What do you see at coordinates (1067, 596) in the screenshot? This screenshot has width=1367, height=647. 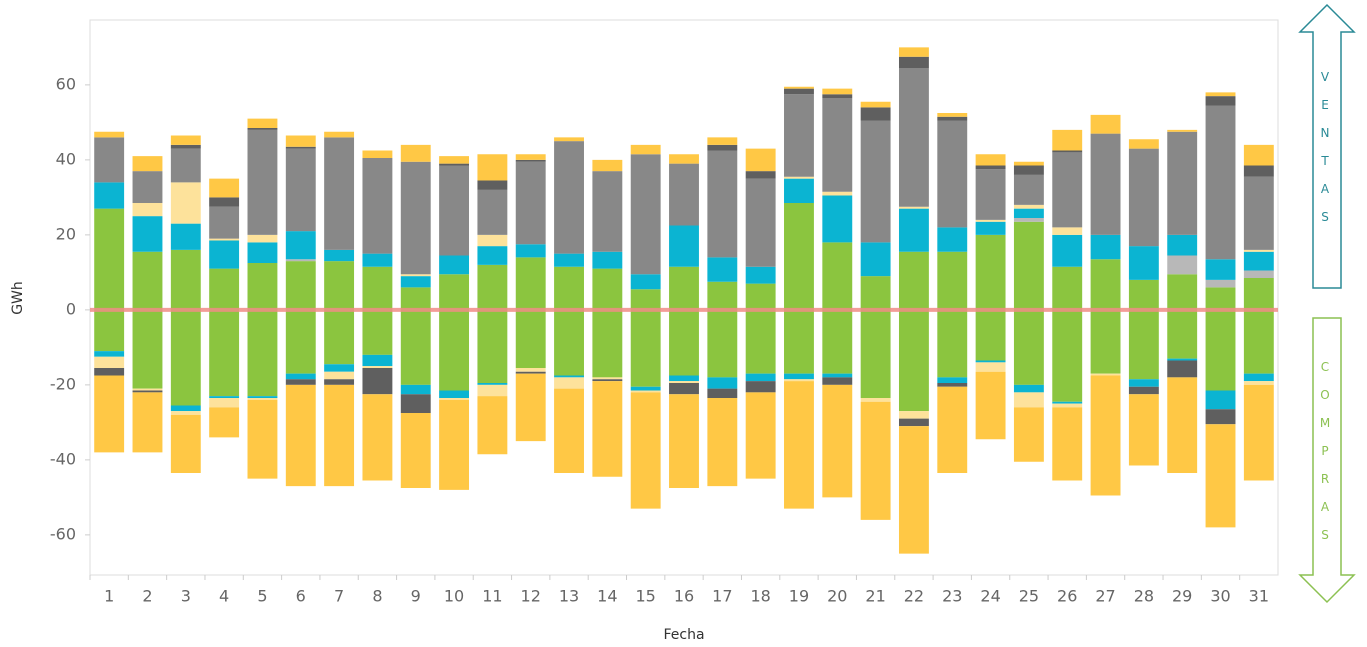 I see `x-tick-label: 26` at bounding box center [1067, 596].